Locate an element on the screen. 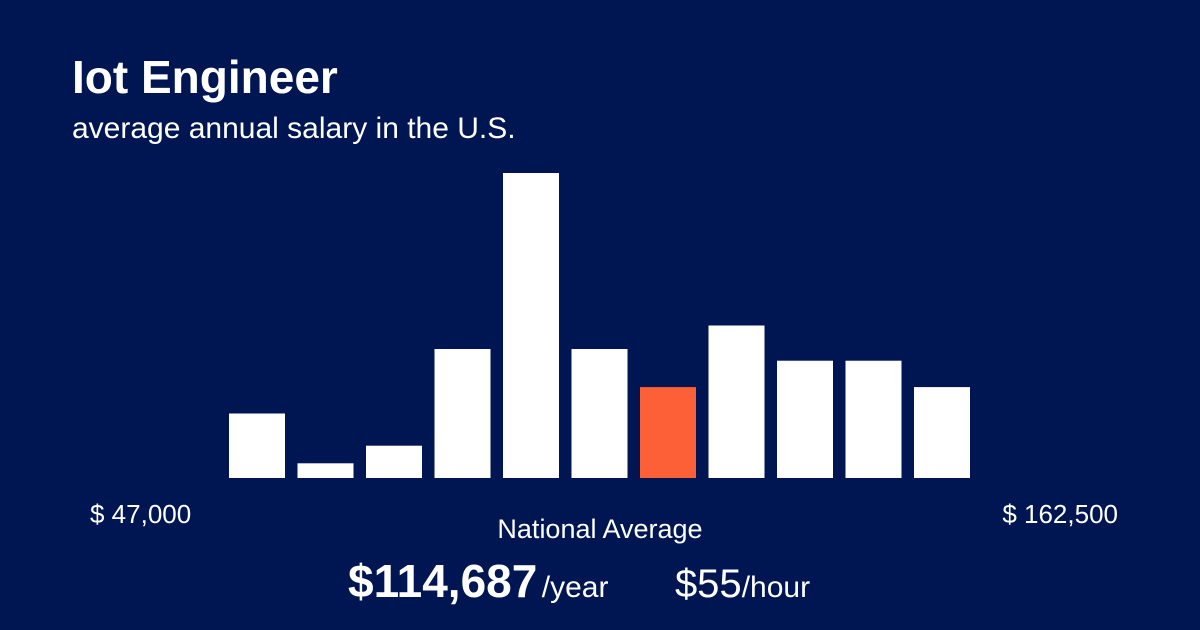  range-min-label: $ 47,000 is located at coordinates (141, 514).